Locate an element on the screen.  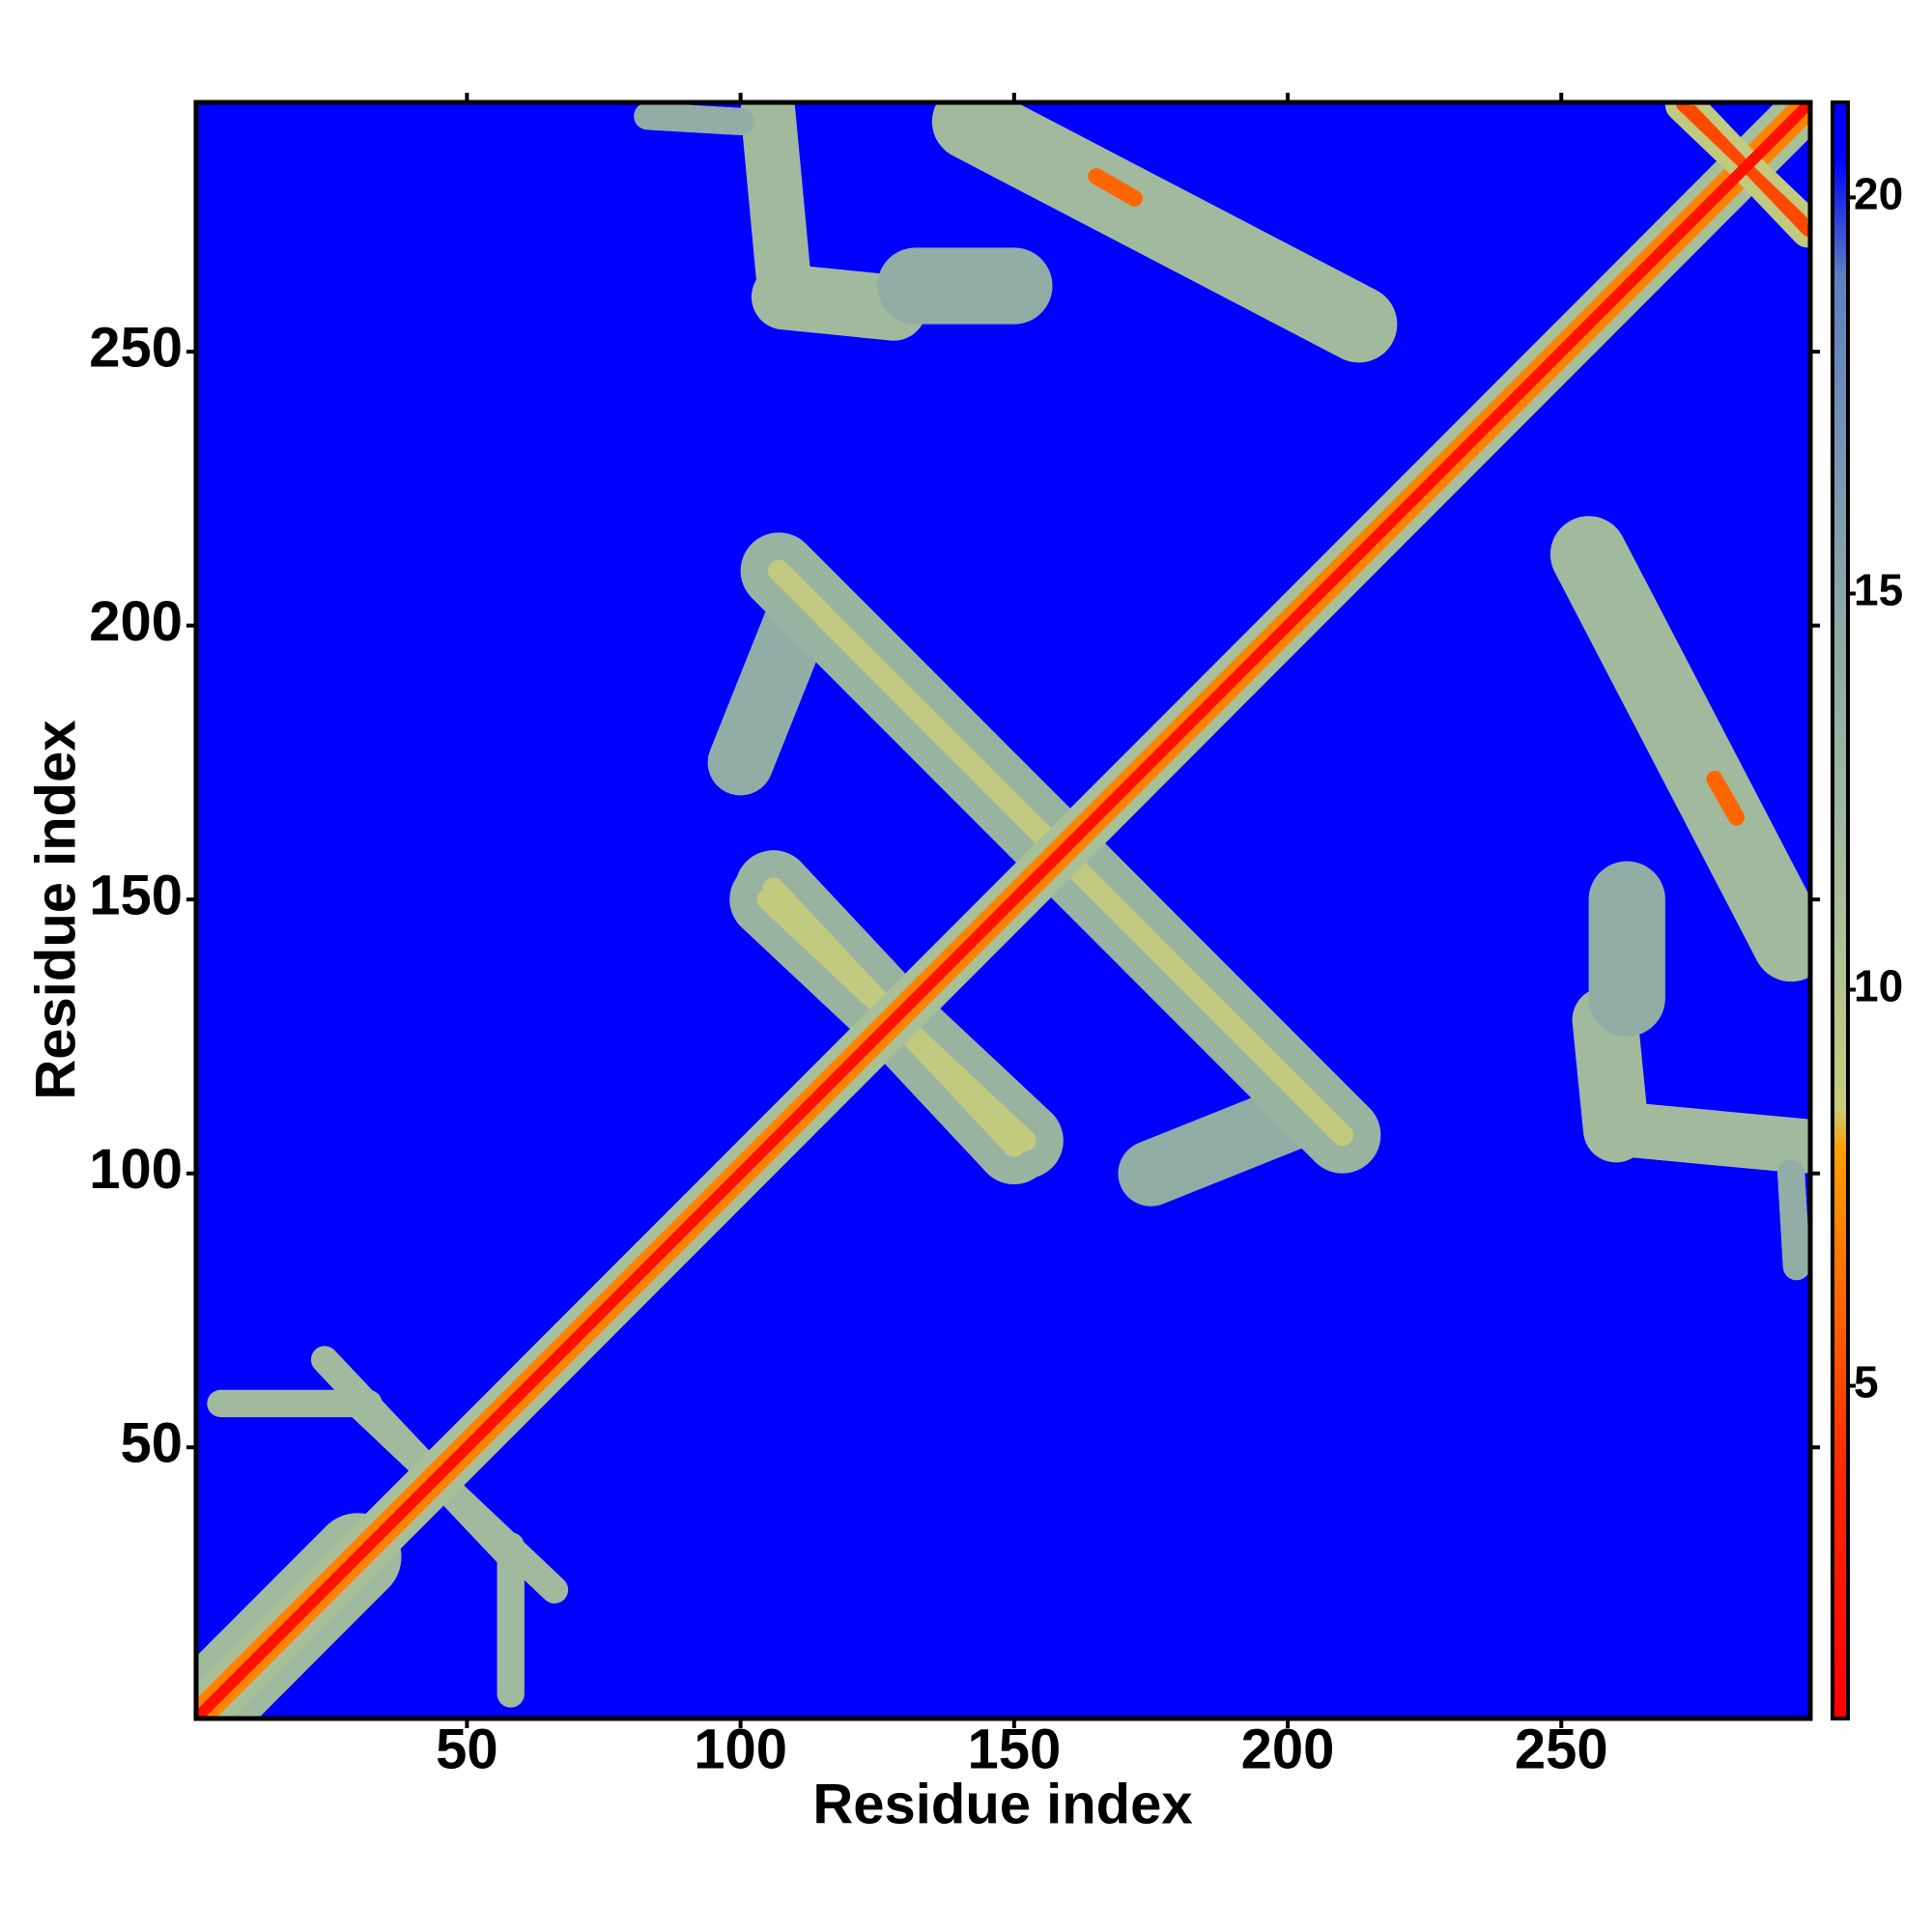
y-axis-title: Residue index is located at coordinates (55, 909).